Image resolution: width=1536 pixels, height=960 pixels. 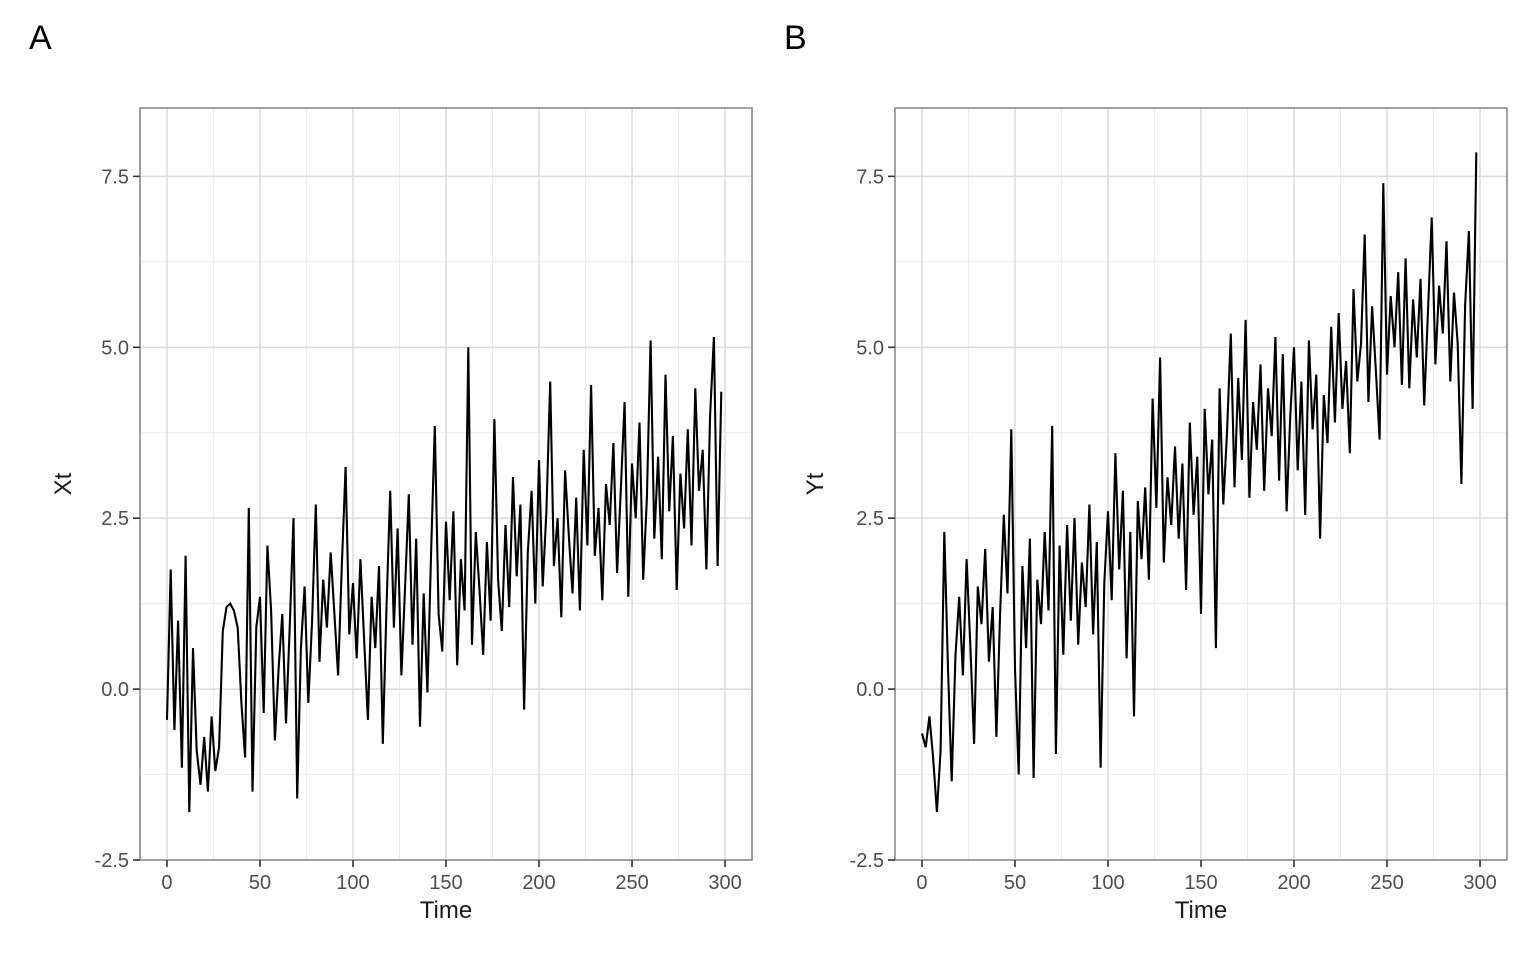 I want to click on x-axis-title-time-a: Time, so click(x=446, y=910).